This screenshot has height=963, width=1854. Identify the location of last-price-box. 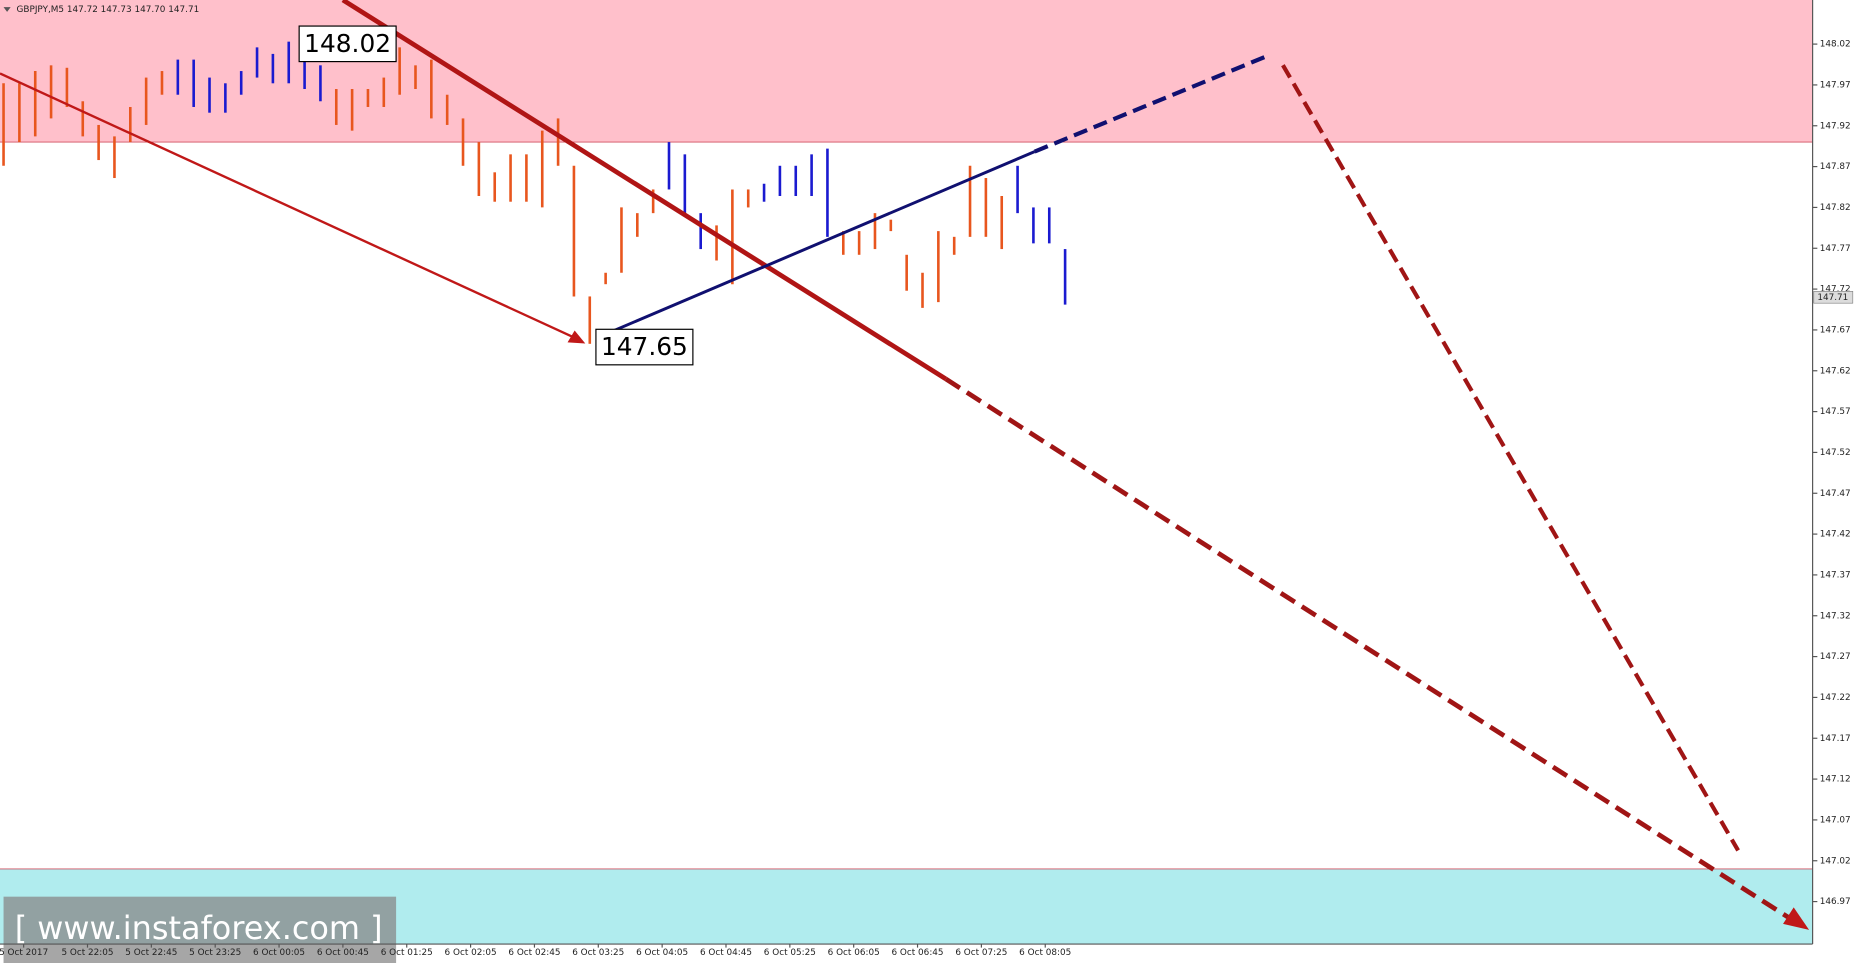
(1833, 297).